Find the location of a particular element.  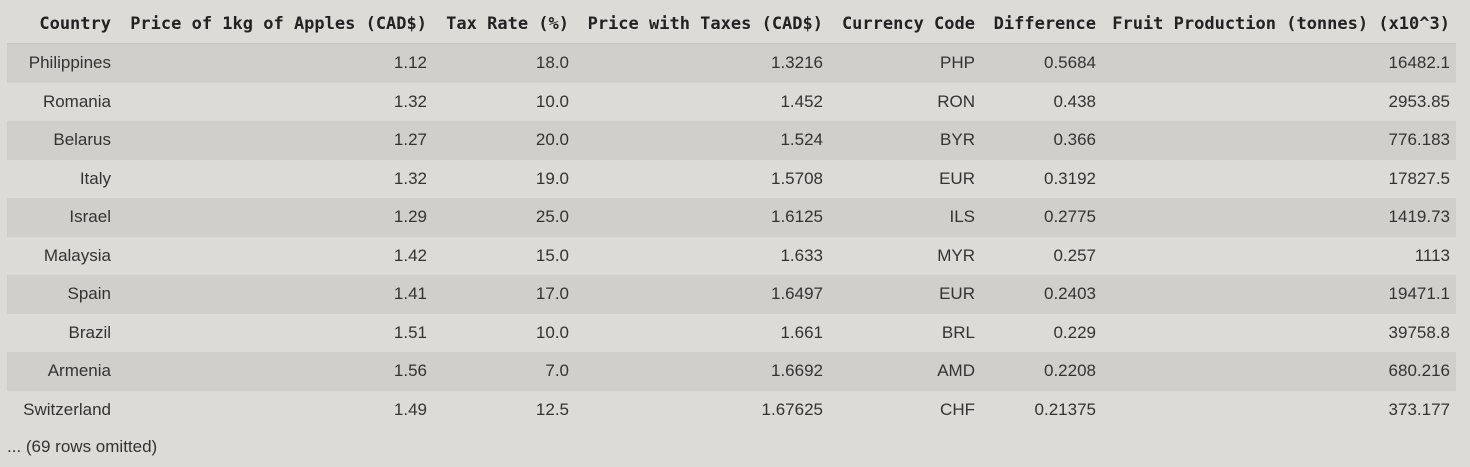

cell-tax-rate: 17.0 is located at coordinates (504, 294).